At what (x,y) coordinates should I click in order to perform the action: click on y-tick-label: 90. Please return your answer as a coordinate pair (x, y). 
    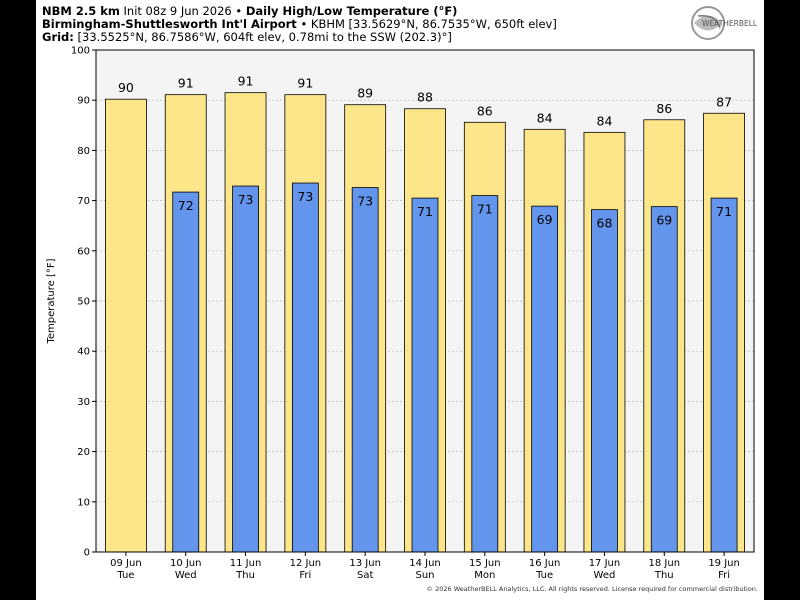
    Looking at the image, I should click on (83, 101).